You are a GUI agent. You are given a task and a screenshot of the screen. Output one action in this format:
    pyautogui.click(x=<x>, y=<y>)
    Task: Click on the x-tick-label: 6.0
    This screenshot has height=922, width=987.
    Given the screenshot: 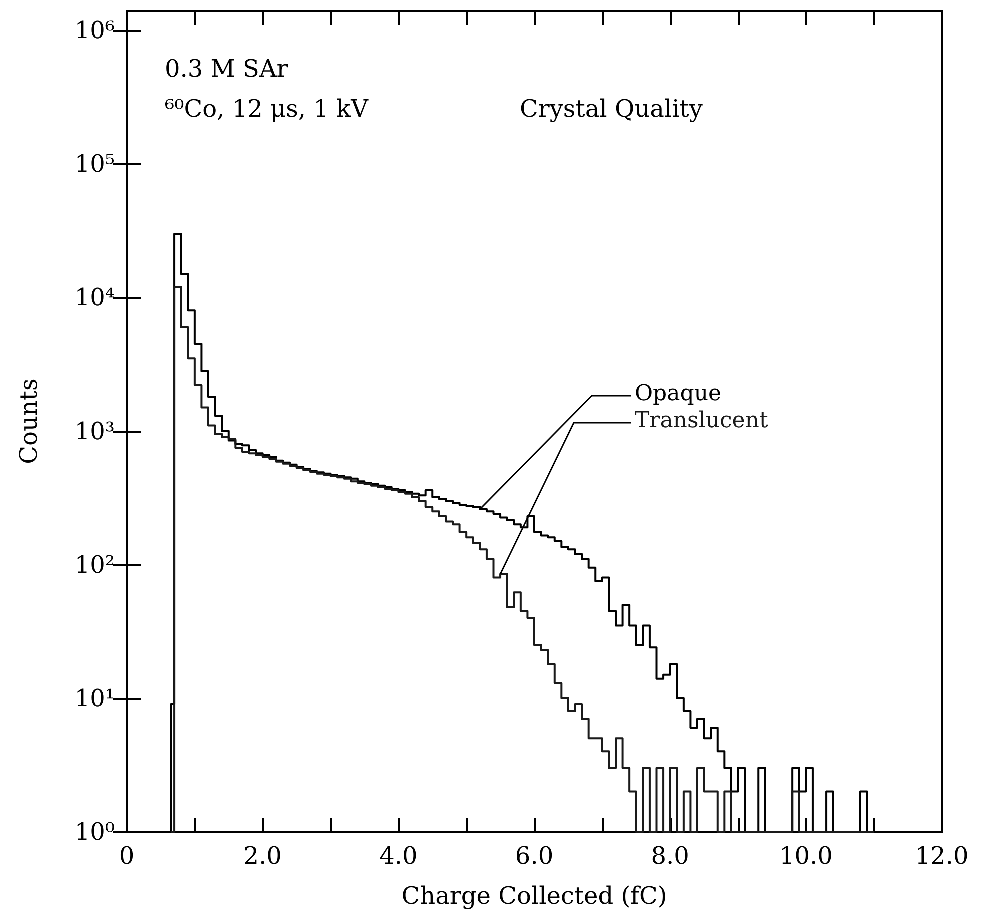 What is the action you would take?
    pyautogui.click(x=534, y=856)
    